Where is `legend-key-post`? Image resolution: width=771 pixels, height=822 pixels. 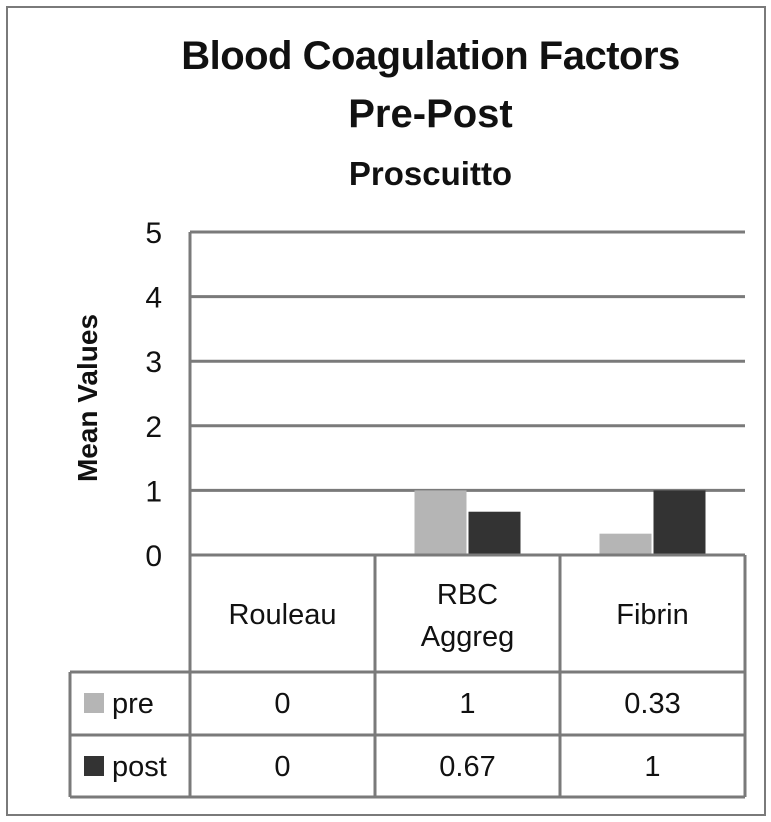
legend-key-post is located at coordinates (94, 766).